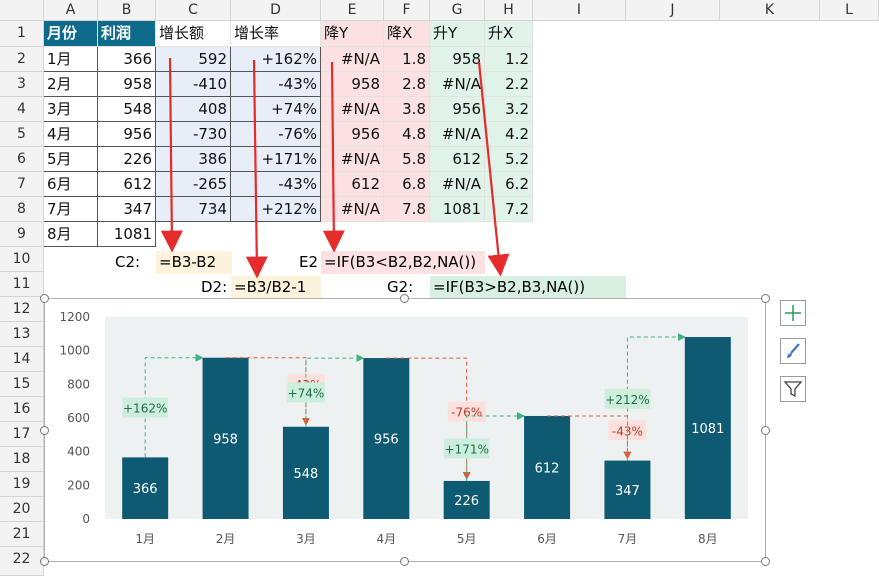  What do you see at coordinates (22, 484) in the screenshot?
I see `row-header-19: 19` at bounding box center [22, 484].